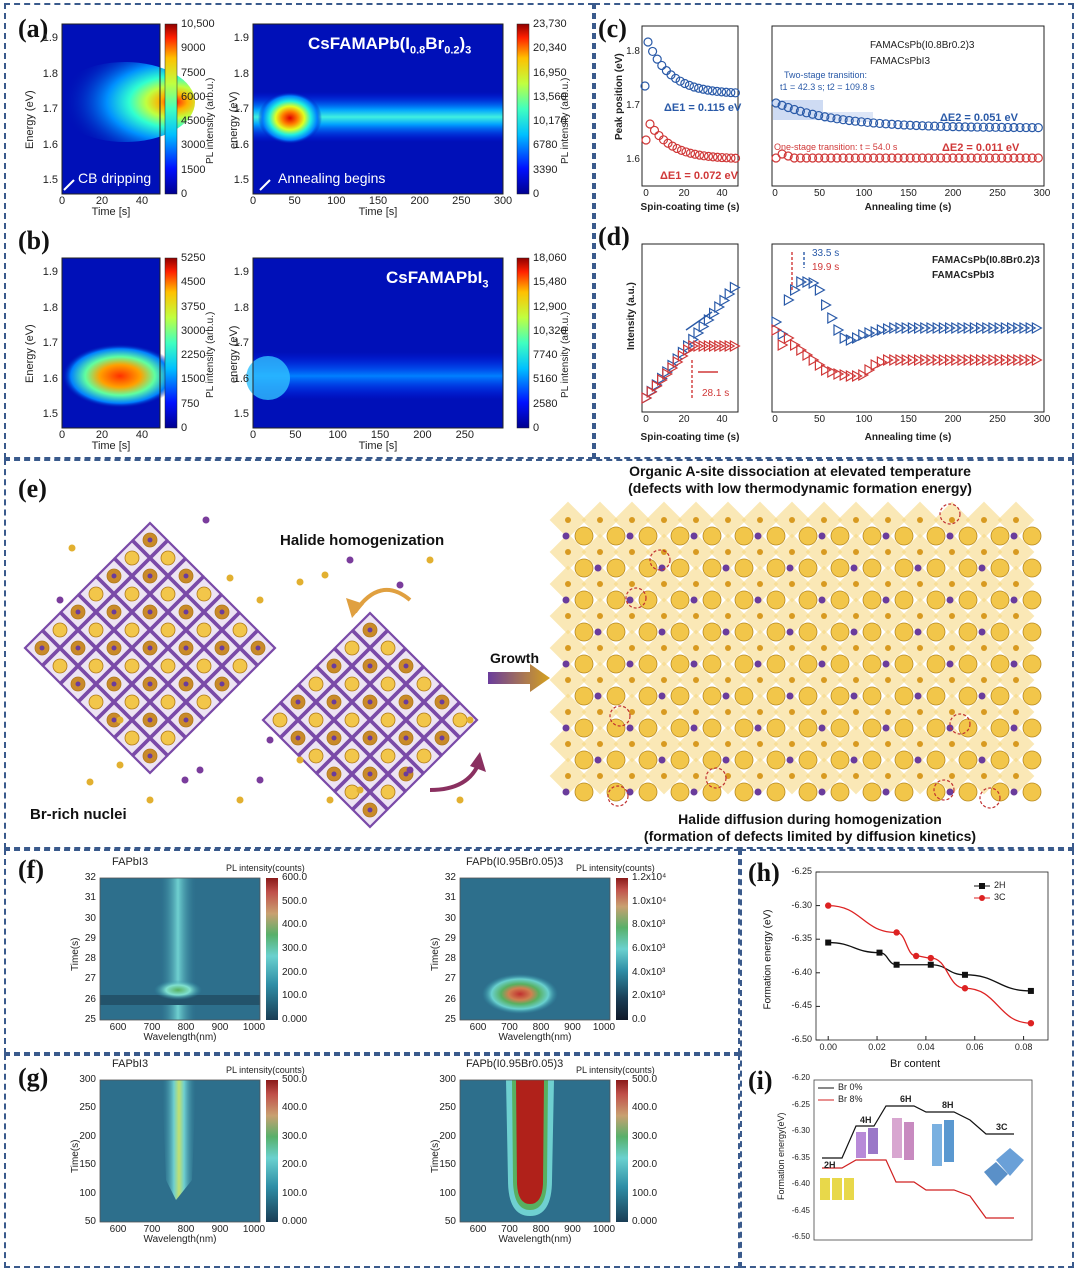 This screenshot has height=1272, width=1080. Describe the element at coordinates (295, 972) in the screenshot. I see `colorbar-tick: 200.0` at that location.